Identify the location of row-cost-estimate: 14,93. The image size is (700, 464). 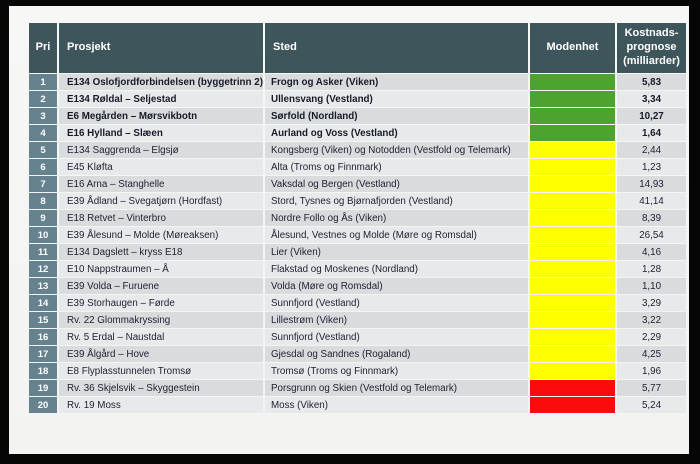
(651, 184).